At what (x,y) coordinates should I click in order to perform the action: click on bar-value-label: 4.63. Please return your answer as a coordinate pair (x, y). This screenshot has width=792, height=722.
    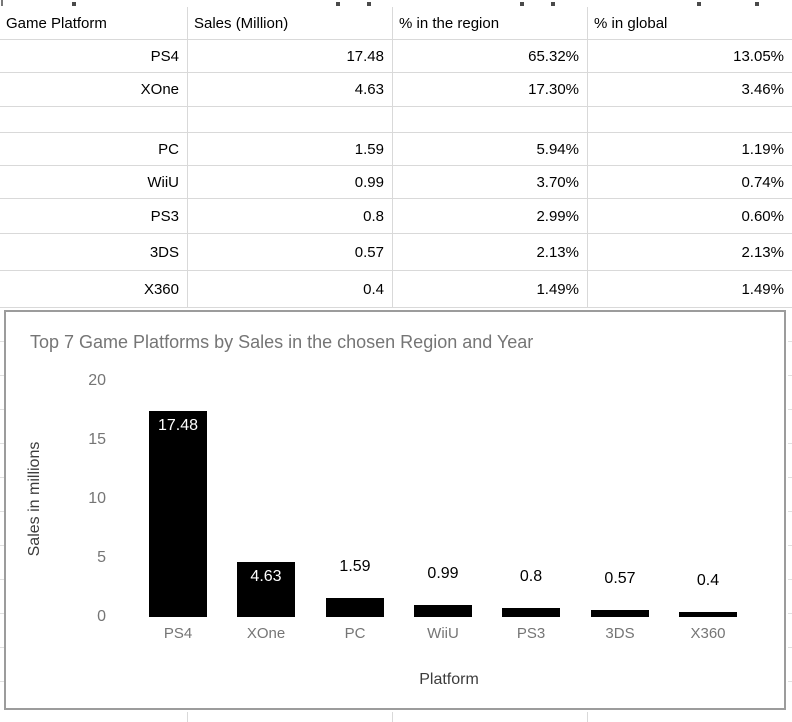
    Looking at the image, I should click on (266, 576).